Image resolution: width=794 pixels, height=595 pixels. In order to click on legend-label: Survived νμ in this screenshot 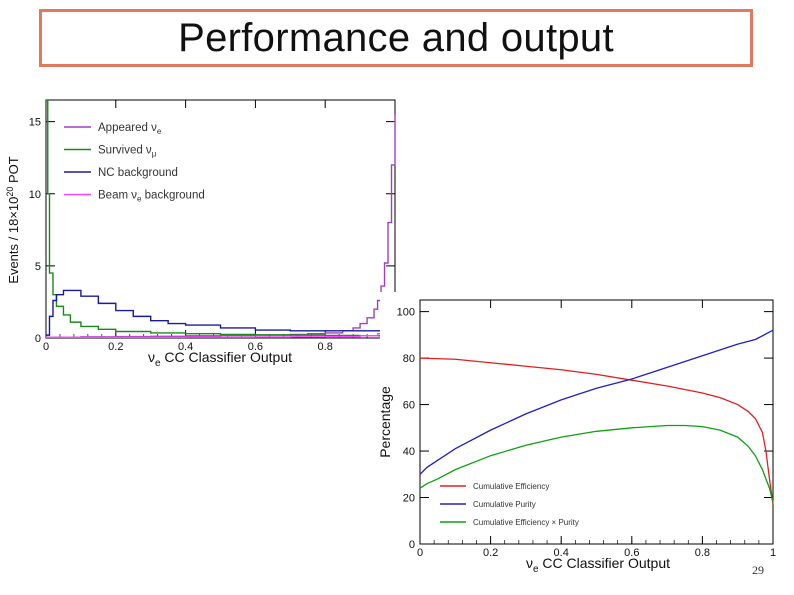, I will do `click(127, 152)`.